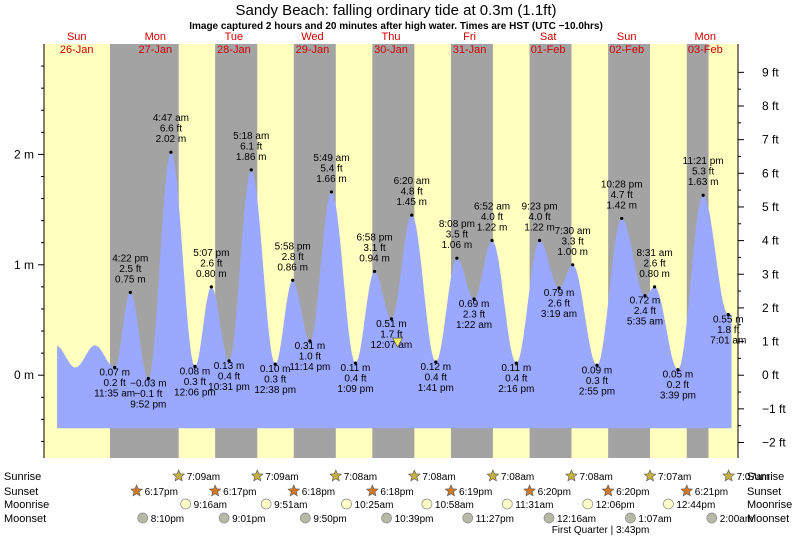 This screenshot has width=793, height=539. Describe the element at coordinates (703, 172) in the screenshot. I see `tide-label: 5.3 ft` at that location.